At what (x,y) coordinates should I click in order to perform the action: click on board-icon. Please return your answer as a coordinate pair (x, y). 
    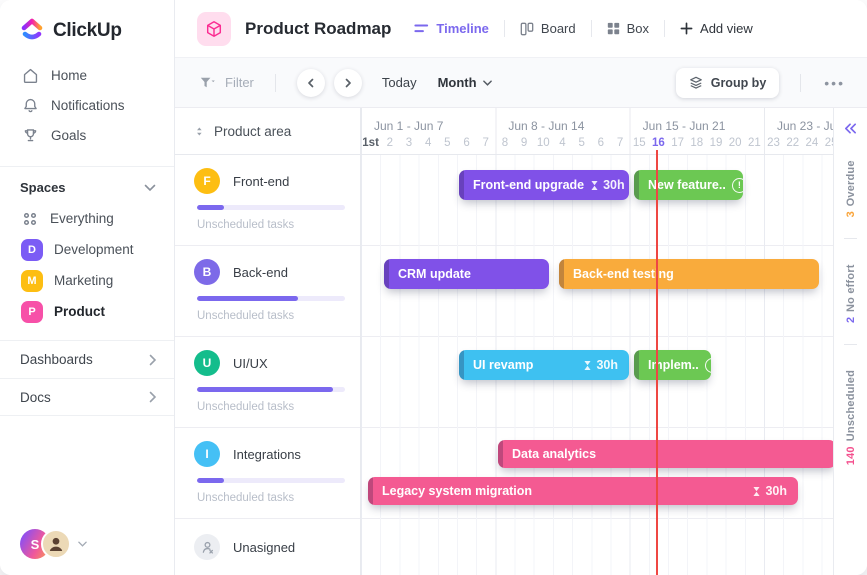
    Looking at the image, I should click on (527, 29).